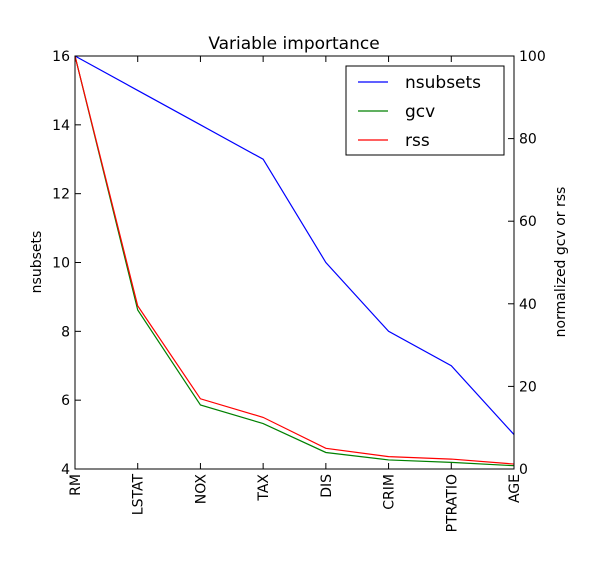 The height and width of the screenshot is (561, 595). Describe the element at coordinates (65, 401) in the screenshot. I see `left-tick-label: 6` at that location.